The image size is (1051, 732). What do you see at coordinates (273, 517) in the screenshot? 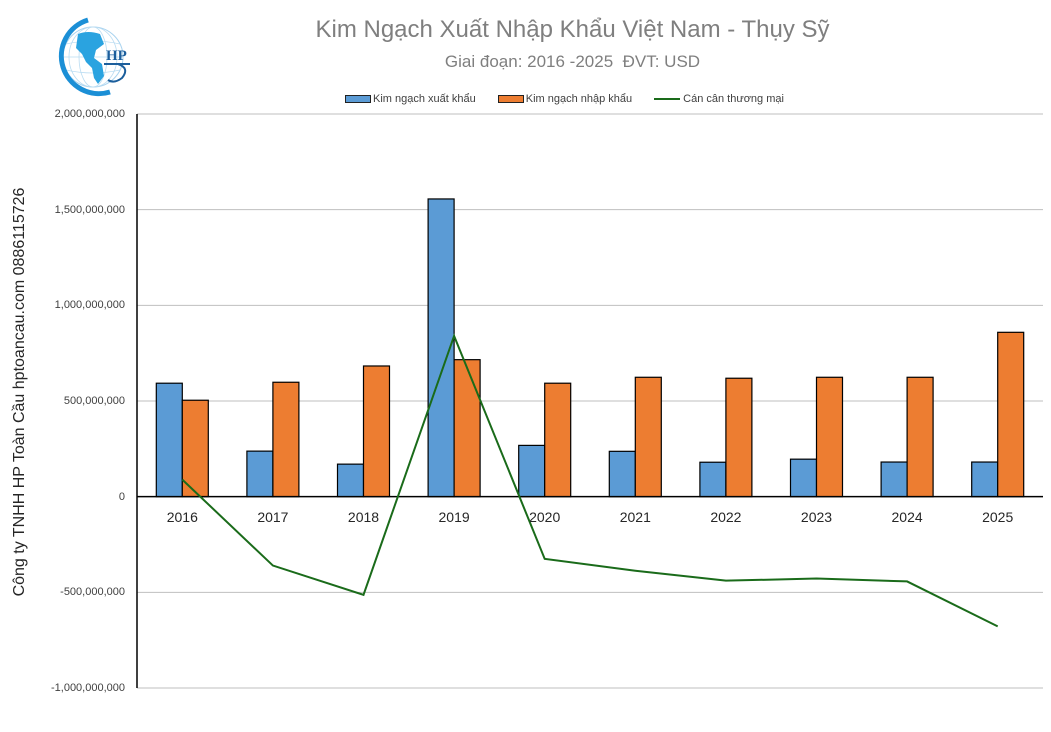
I see `x-tick-label: 2017` at bounding box center [273, 517].